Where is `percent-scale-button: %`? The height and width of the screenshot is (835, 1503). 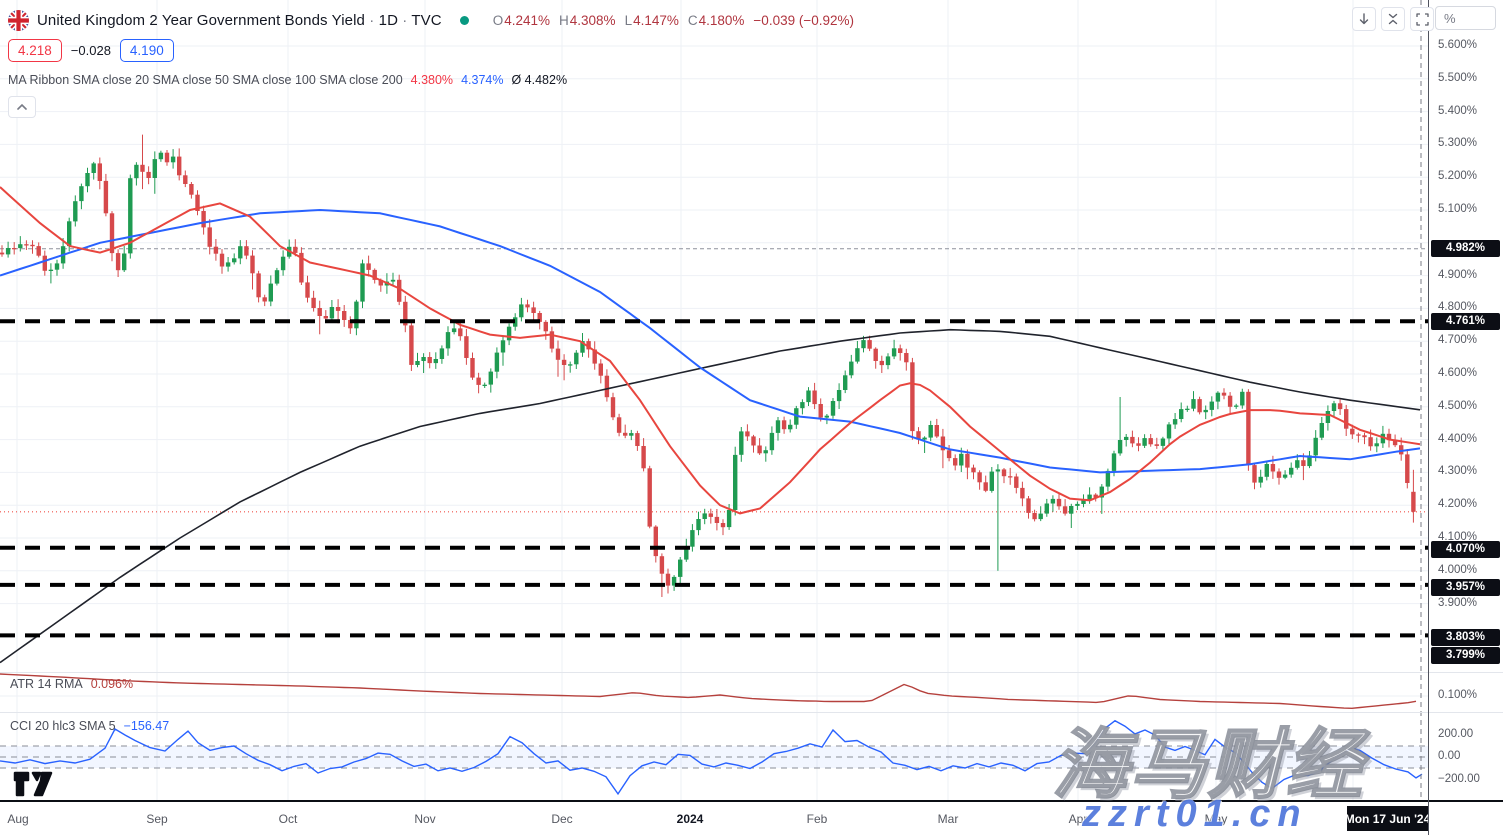 percent-scale-button: % is located at coordinates (1465, 18).